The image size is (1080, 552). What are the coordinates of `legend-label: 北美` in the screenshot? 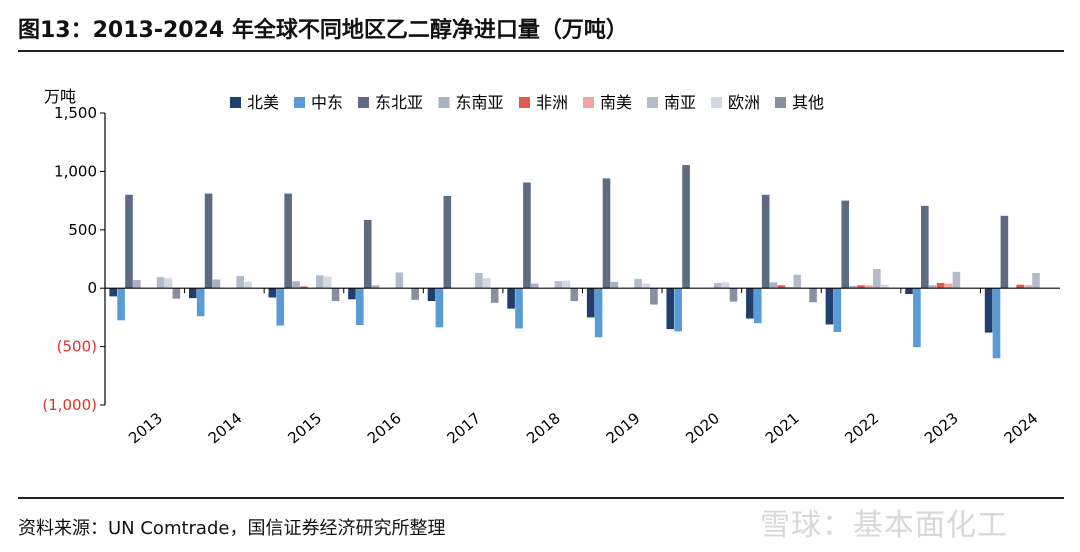 It's located at (263, 102).